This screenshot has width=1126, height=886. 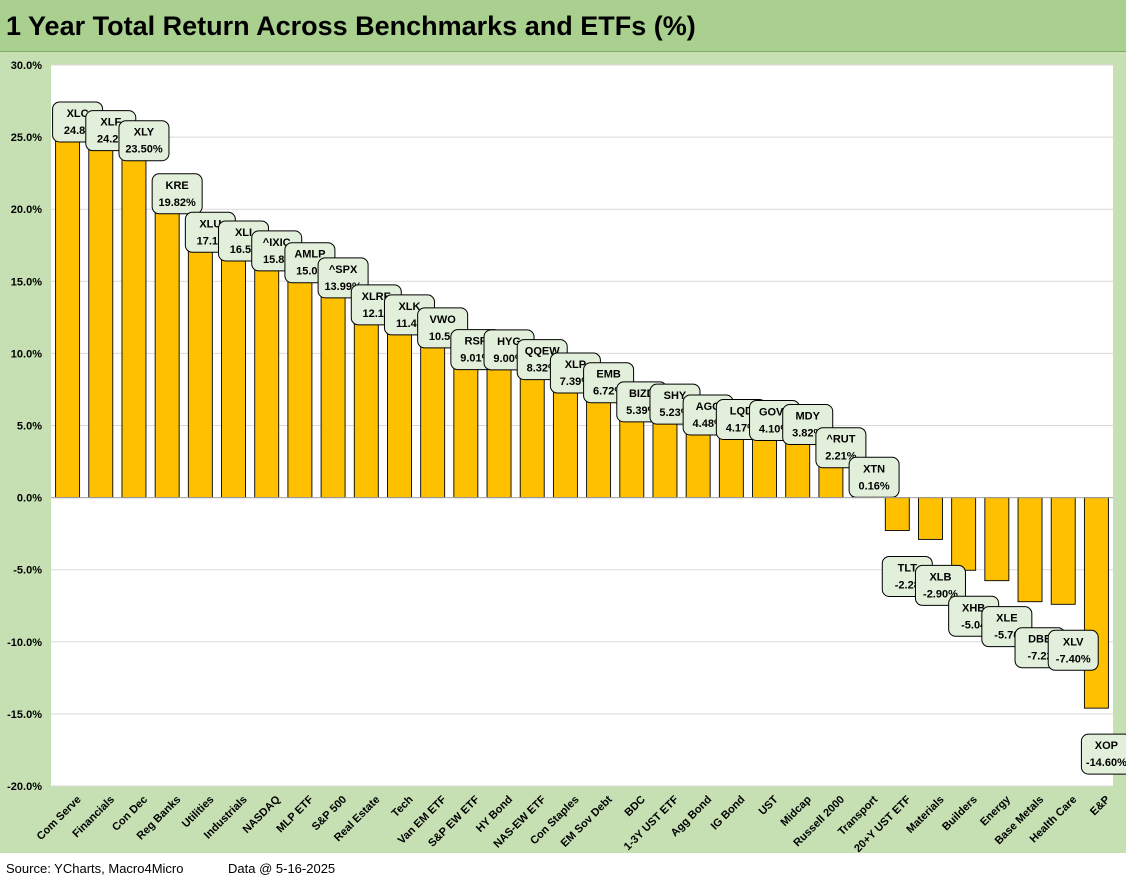 I want to click on data-label-ticker: XTN, so click(x=874, y=469).